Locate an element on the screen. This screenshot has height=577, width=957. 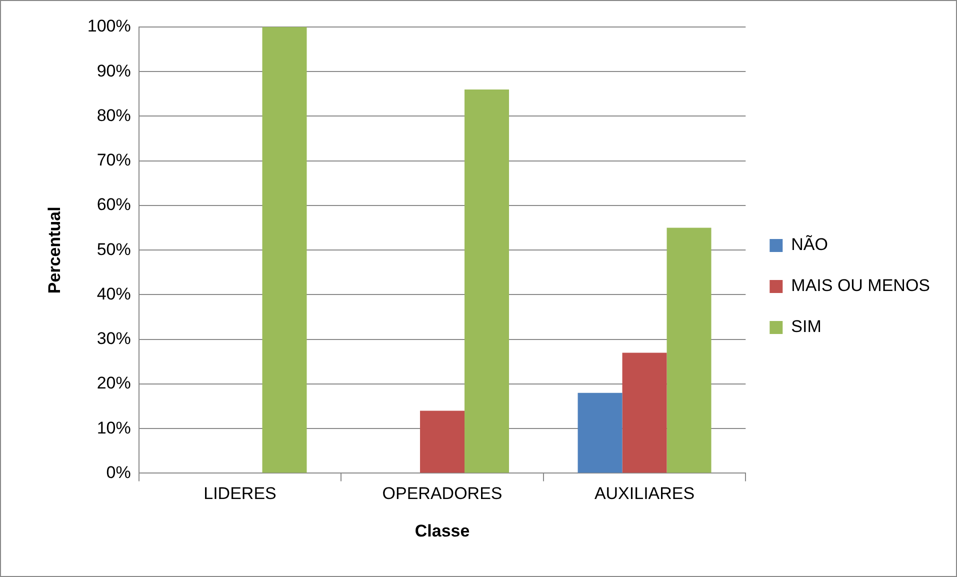
y-tick-label: 80% is located at coordinates (113, 115).